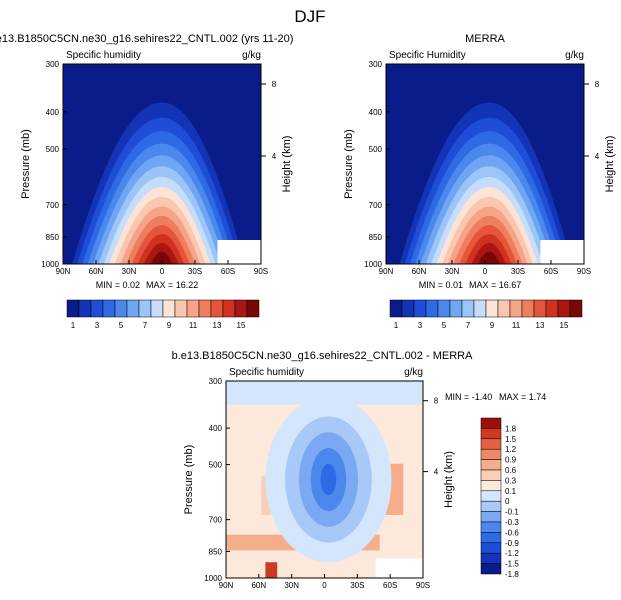  What do you see at coordinates (512, 543) in the screenshot?
I see `colorbar-label: -0.9` at bounding box center [512, 543].